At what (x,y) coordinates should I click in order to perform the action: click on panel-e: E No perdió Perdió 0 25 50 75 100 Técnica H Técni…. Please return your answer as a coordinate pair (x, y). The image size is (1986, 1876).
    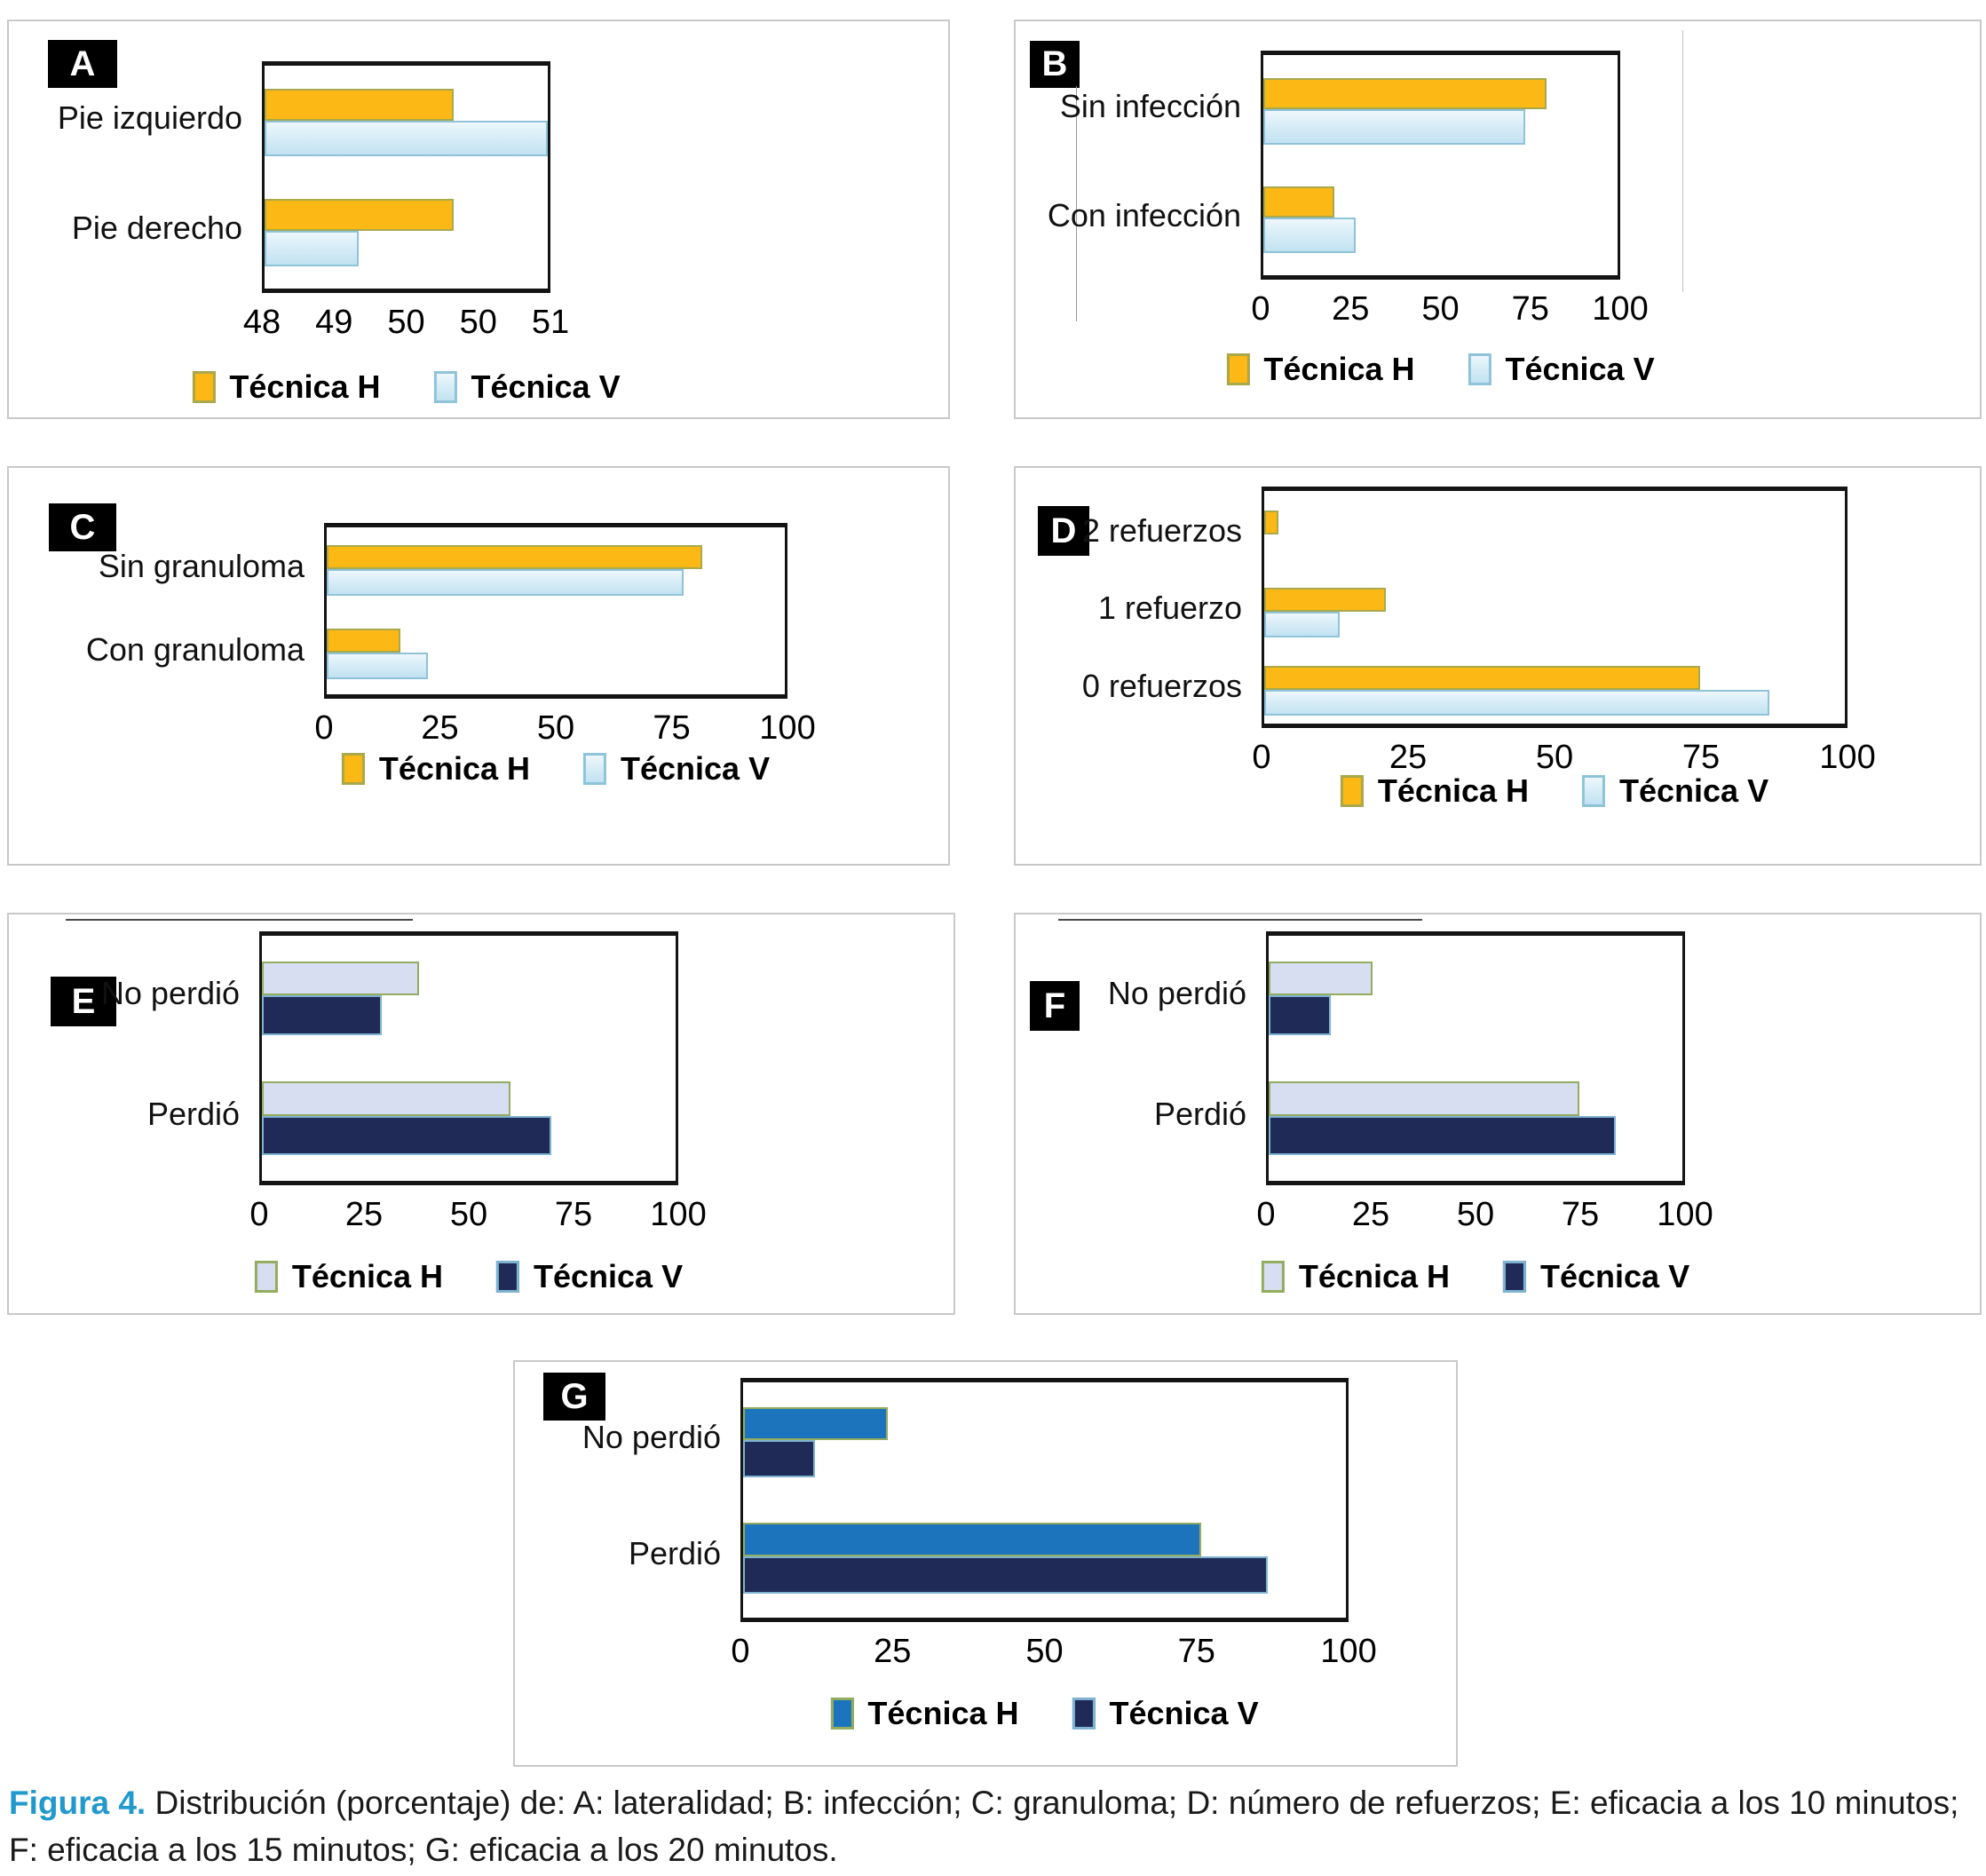
    Looking at the image, I should click on (481, 1114).